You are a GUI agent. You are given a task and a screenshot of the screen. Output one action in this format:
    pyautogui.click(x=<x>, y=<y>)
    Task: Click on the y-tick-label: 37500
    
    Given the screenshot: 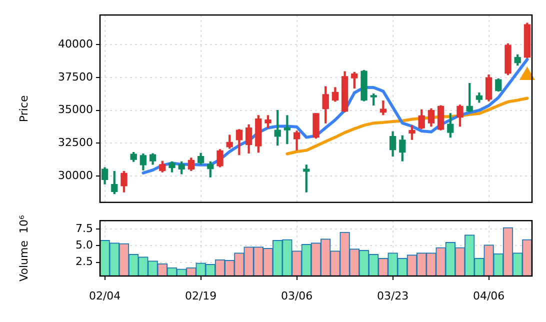 What is the action you would take?
    pyautogui.click(x=75, y=77)
    